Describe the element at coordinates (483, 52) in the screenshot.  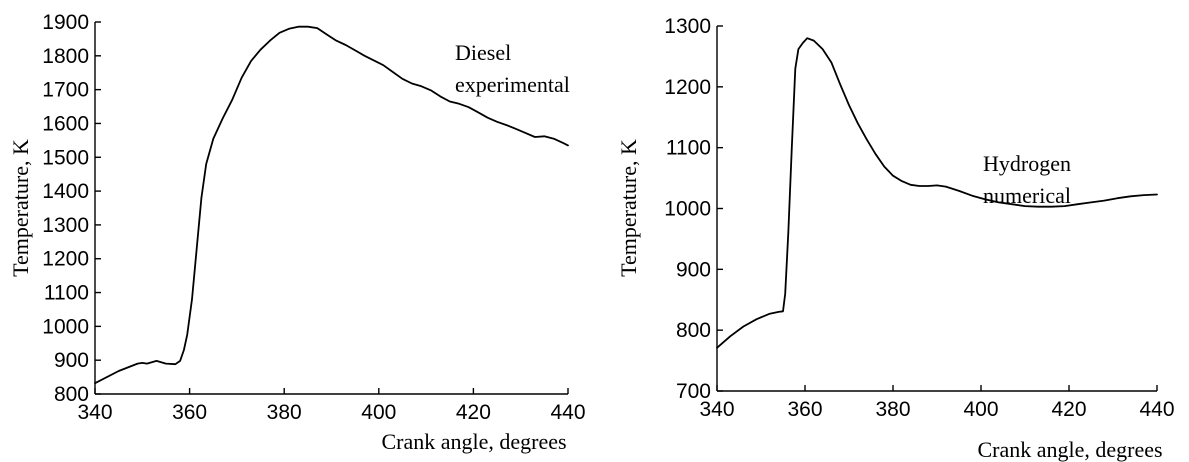
I see `annotation-line: Diesel` at that location.